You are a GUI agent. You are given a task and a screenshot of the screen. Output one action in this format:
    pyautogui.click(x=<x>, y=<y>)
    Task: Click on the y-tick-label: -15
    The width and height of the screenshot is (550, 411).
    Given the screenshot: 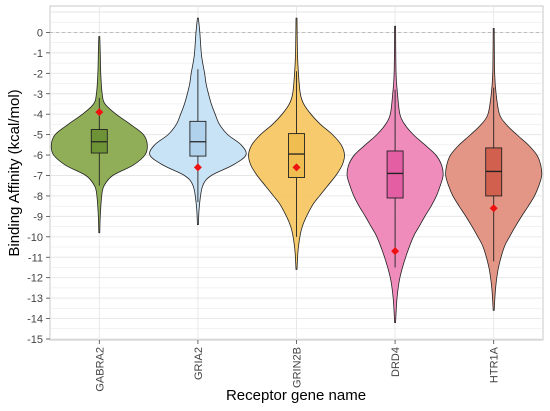 What is the action you would take?
    pyautogui.click(x=35, y=340)
    